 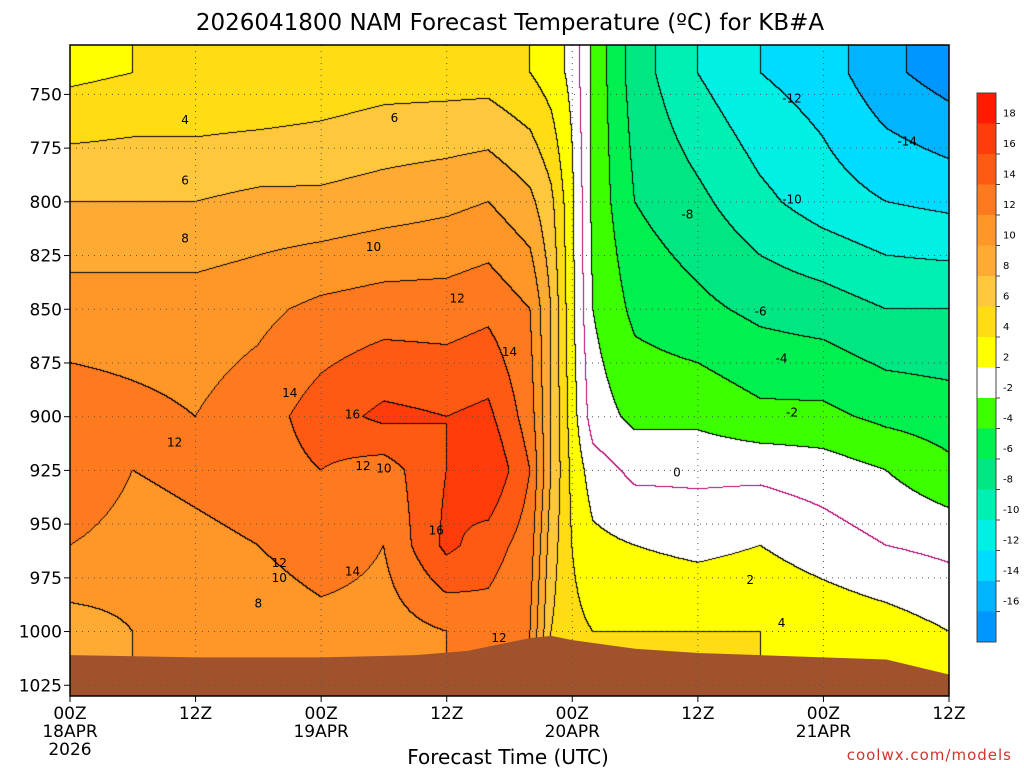 I want to click on x-axis-title: Forecast Time (UTC), so click(x=508, y=756).